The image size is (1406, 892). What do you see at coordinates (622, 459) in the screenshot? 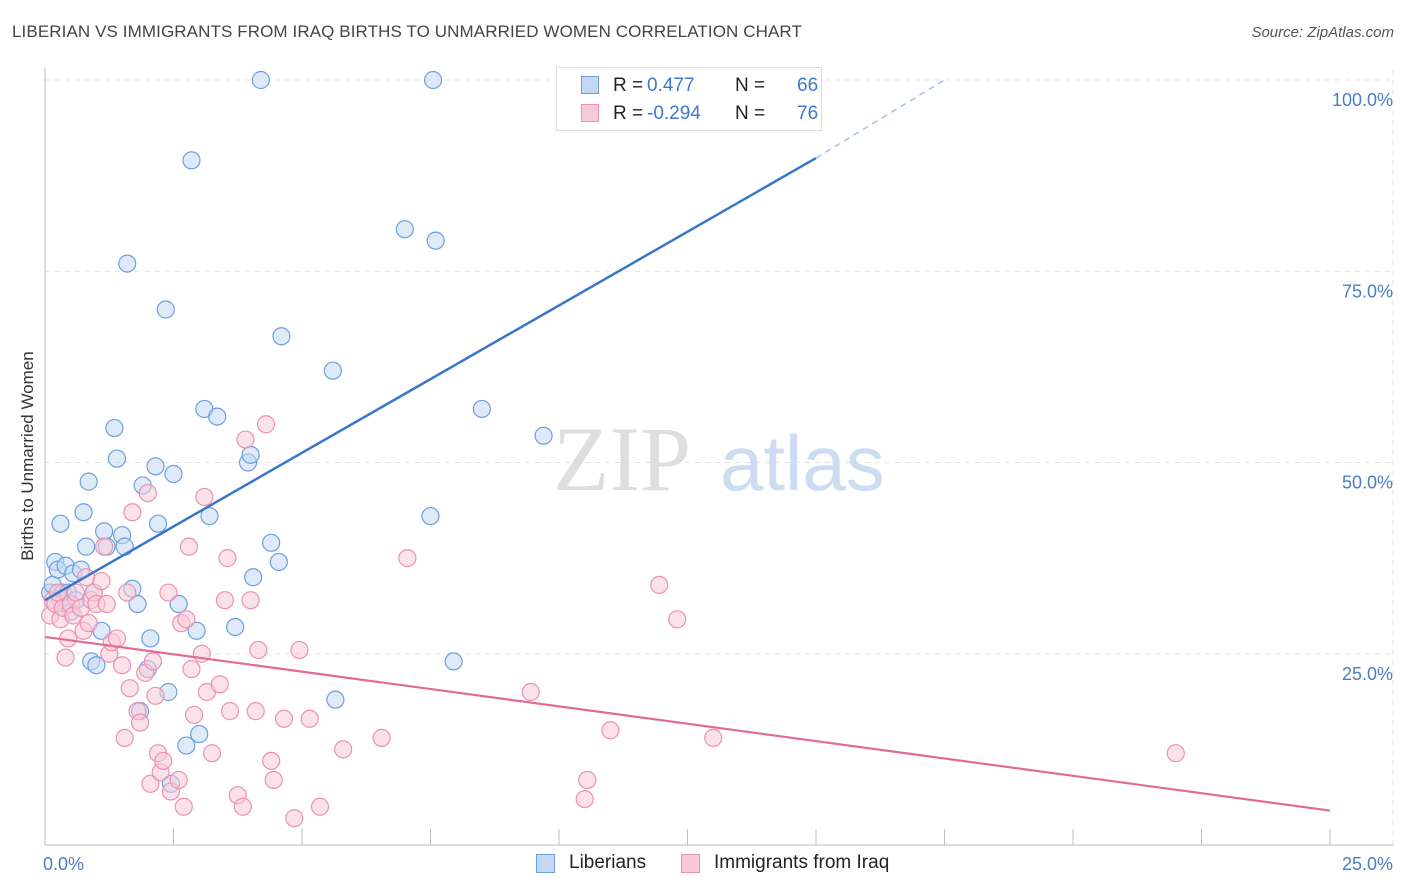
I see `watermark-zip: ZIP` at bounding box center [622, 459].